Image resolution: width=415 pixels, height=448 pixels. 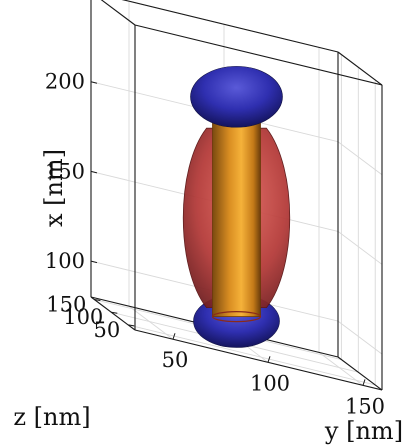 What do you see at coordinates (51, 417) in the screenshot?
I see `z-axis-label: z [nm]` at bounding box center [51, 417].